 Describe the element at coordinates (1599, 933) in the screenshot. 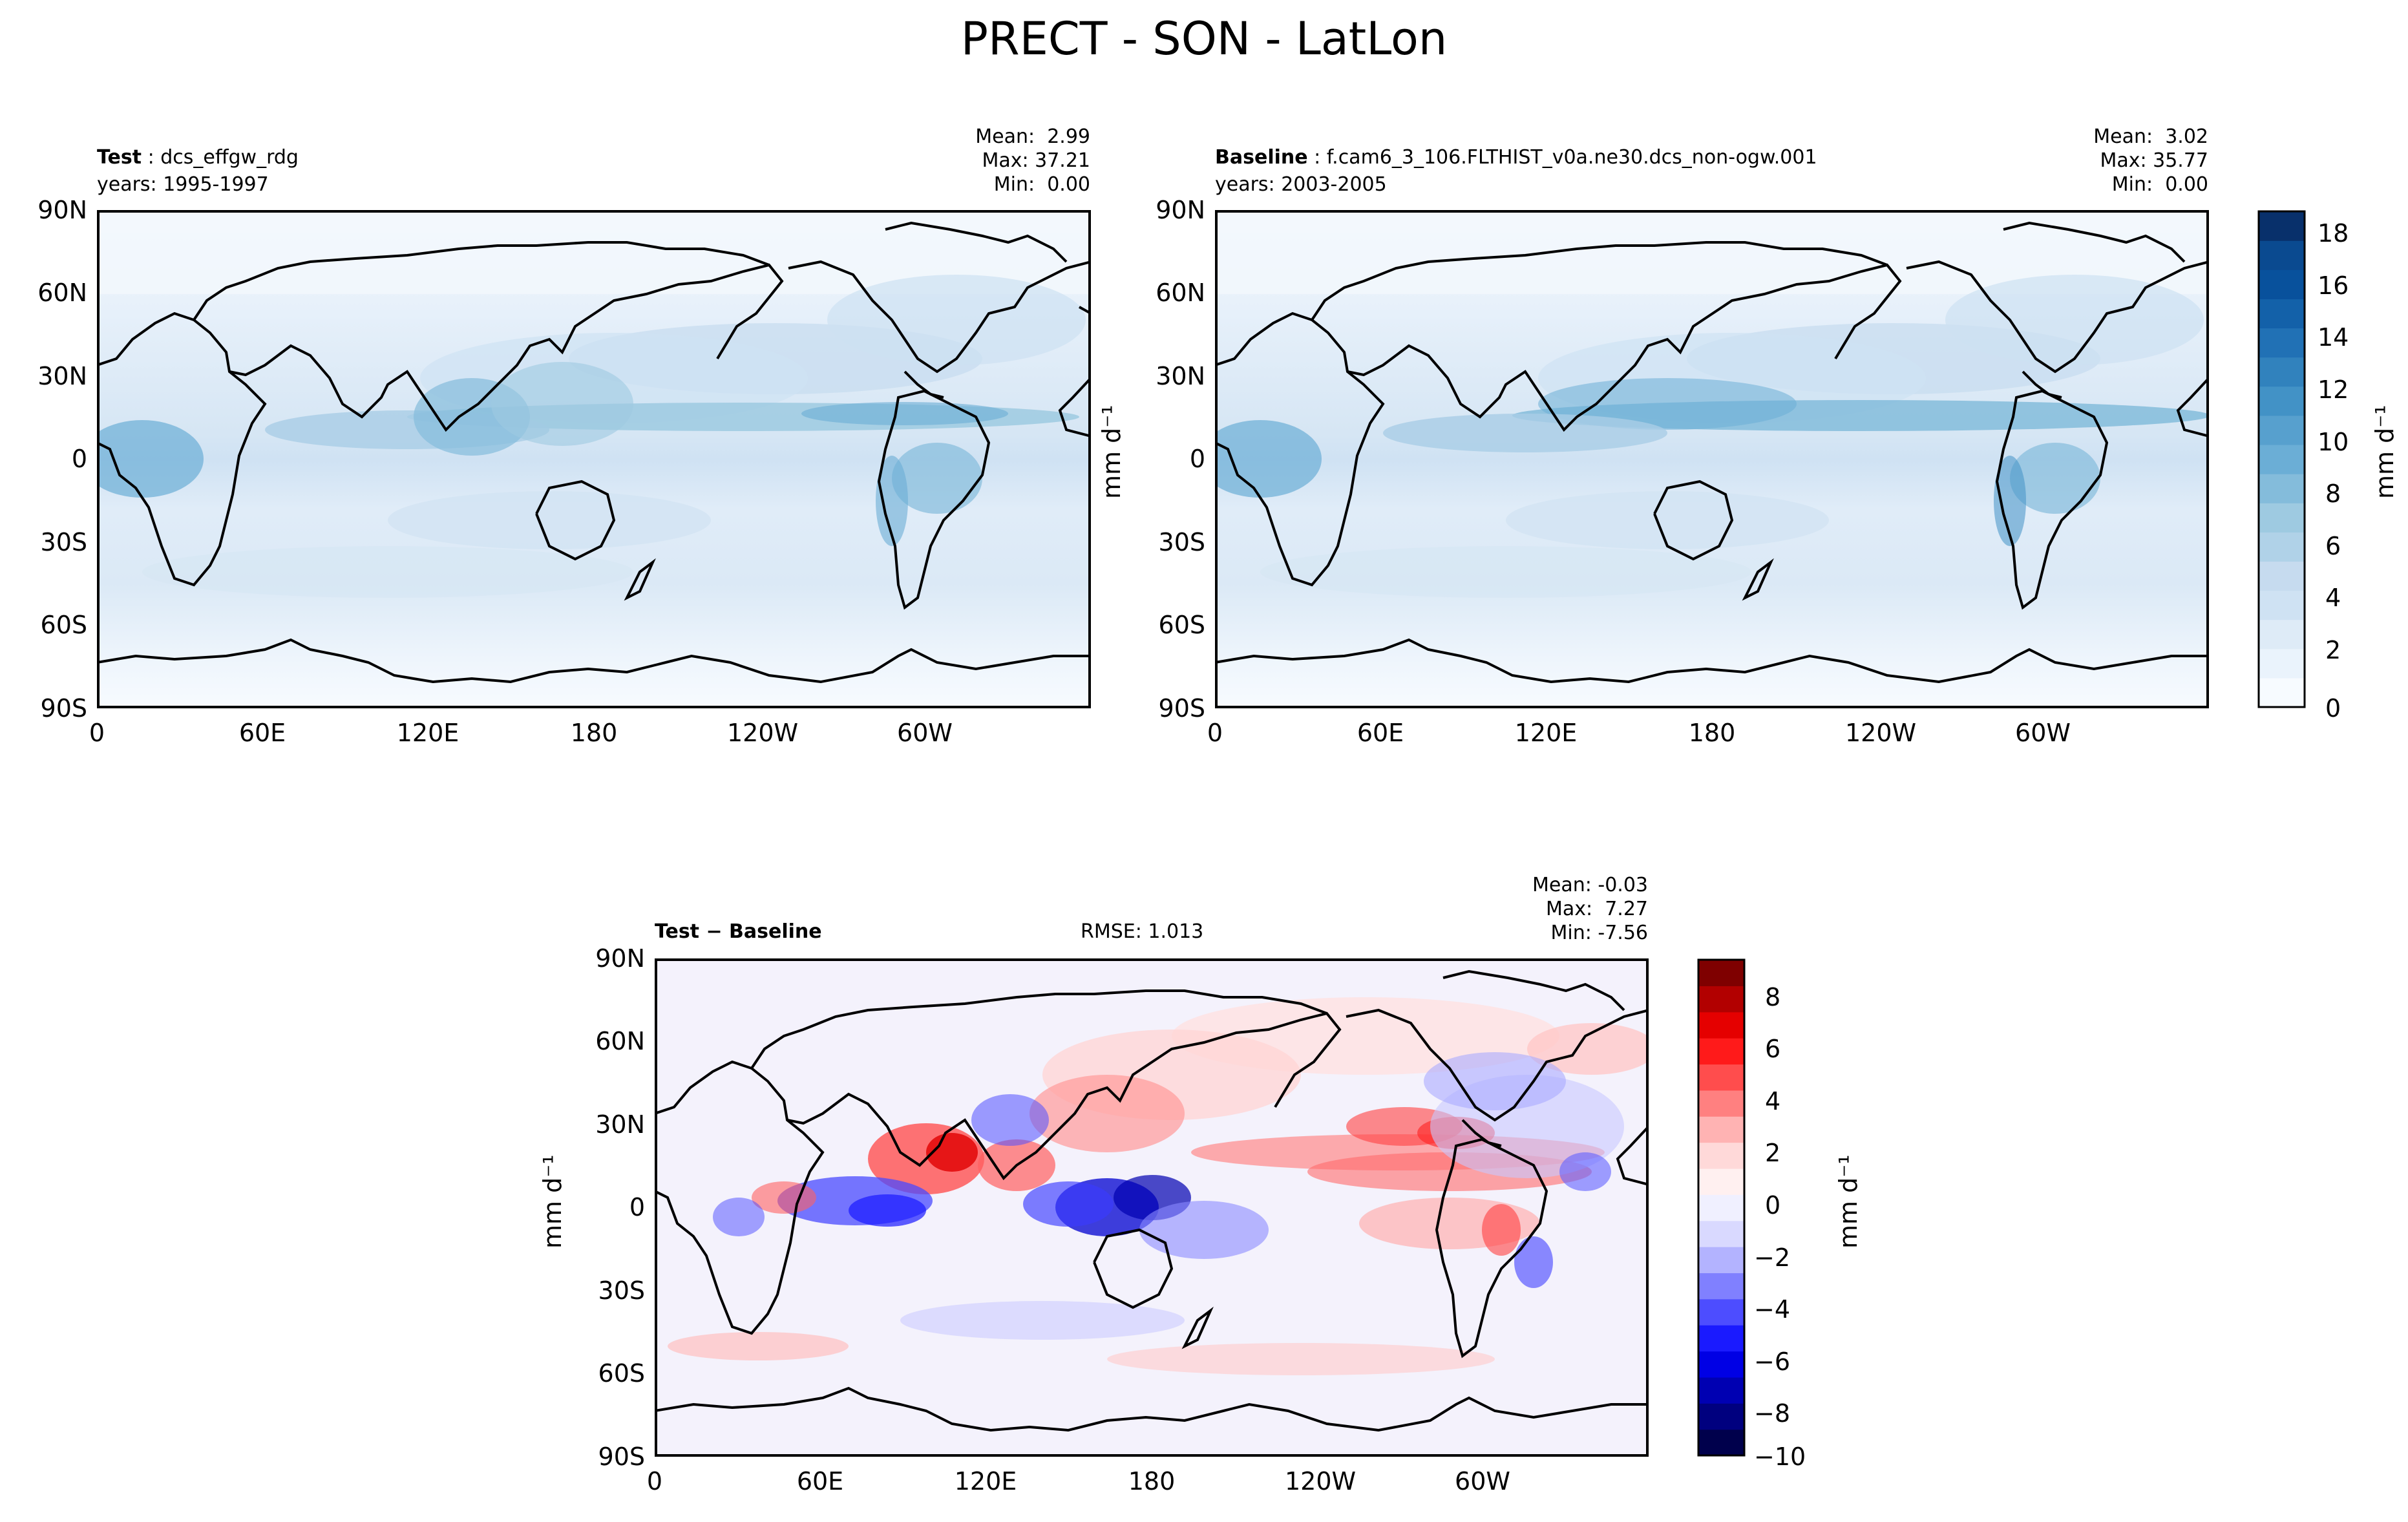

I see `diff-stat-min: Min: -7.56` at that location.